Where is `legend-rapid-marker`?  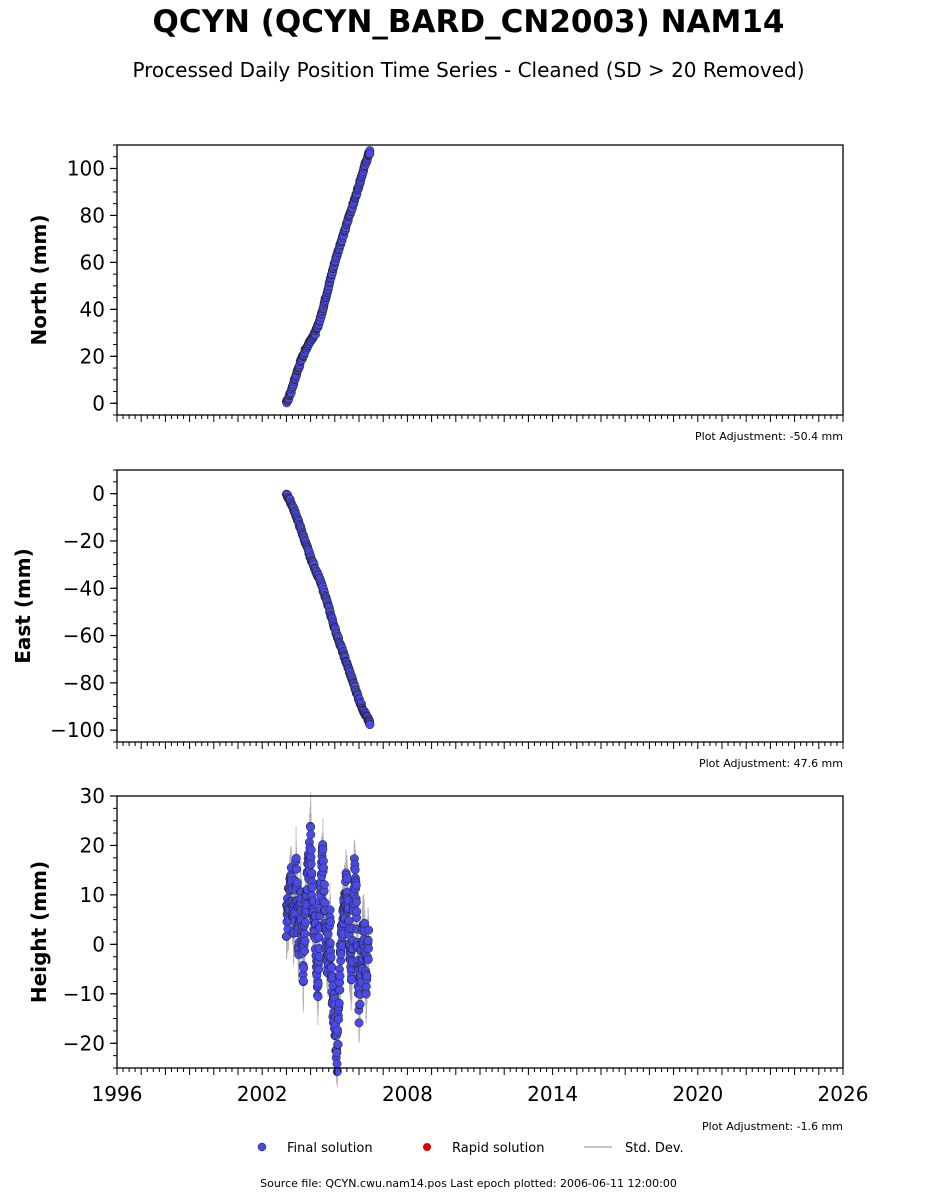
legend-rapid-marker is located at coordinates (427, 1147).